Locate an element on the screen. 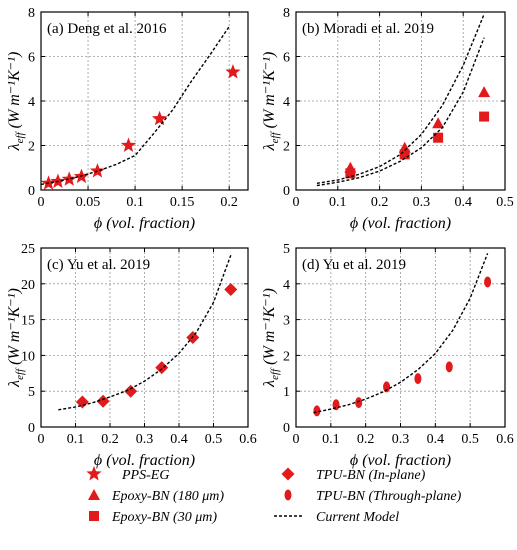  legend-label: TPU-BN (Through-plane) is located at coordinates (389, 496).